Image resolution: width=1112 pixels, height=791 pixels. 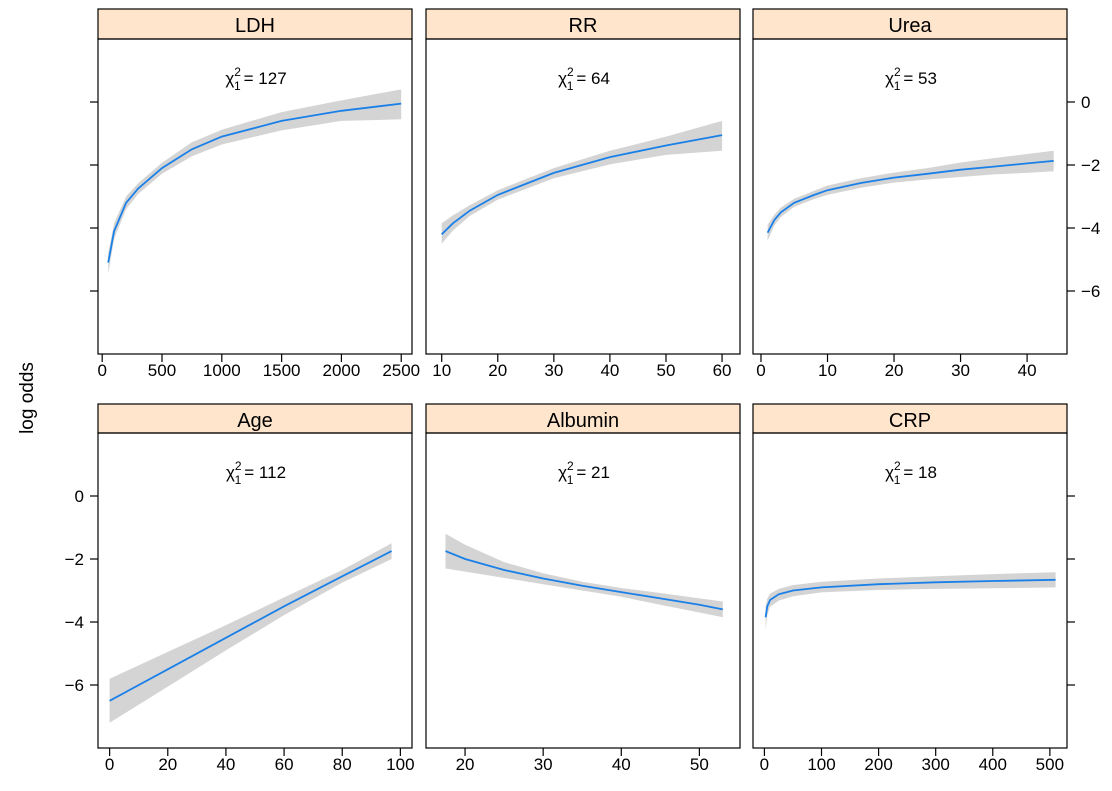 I want to click on strip-rr, so click(x=583, y=24).